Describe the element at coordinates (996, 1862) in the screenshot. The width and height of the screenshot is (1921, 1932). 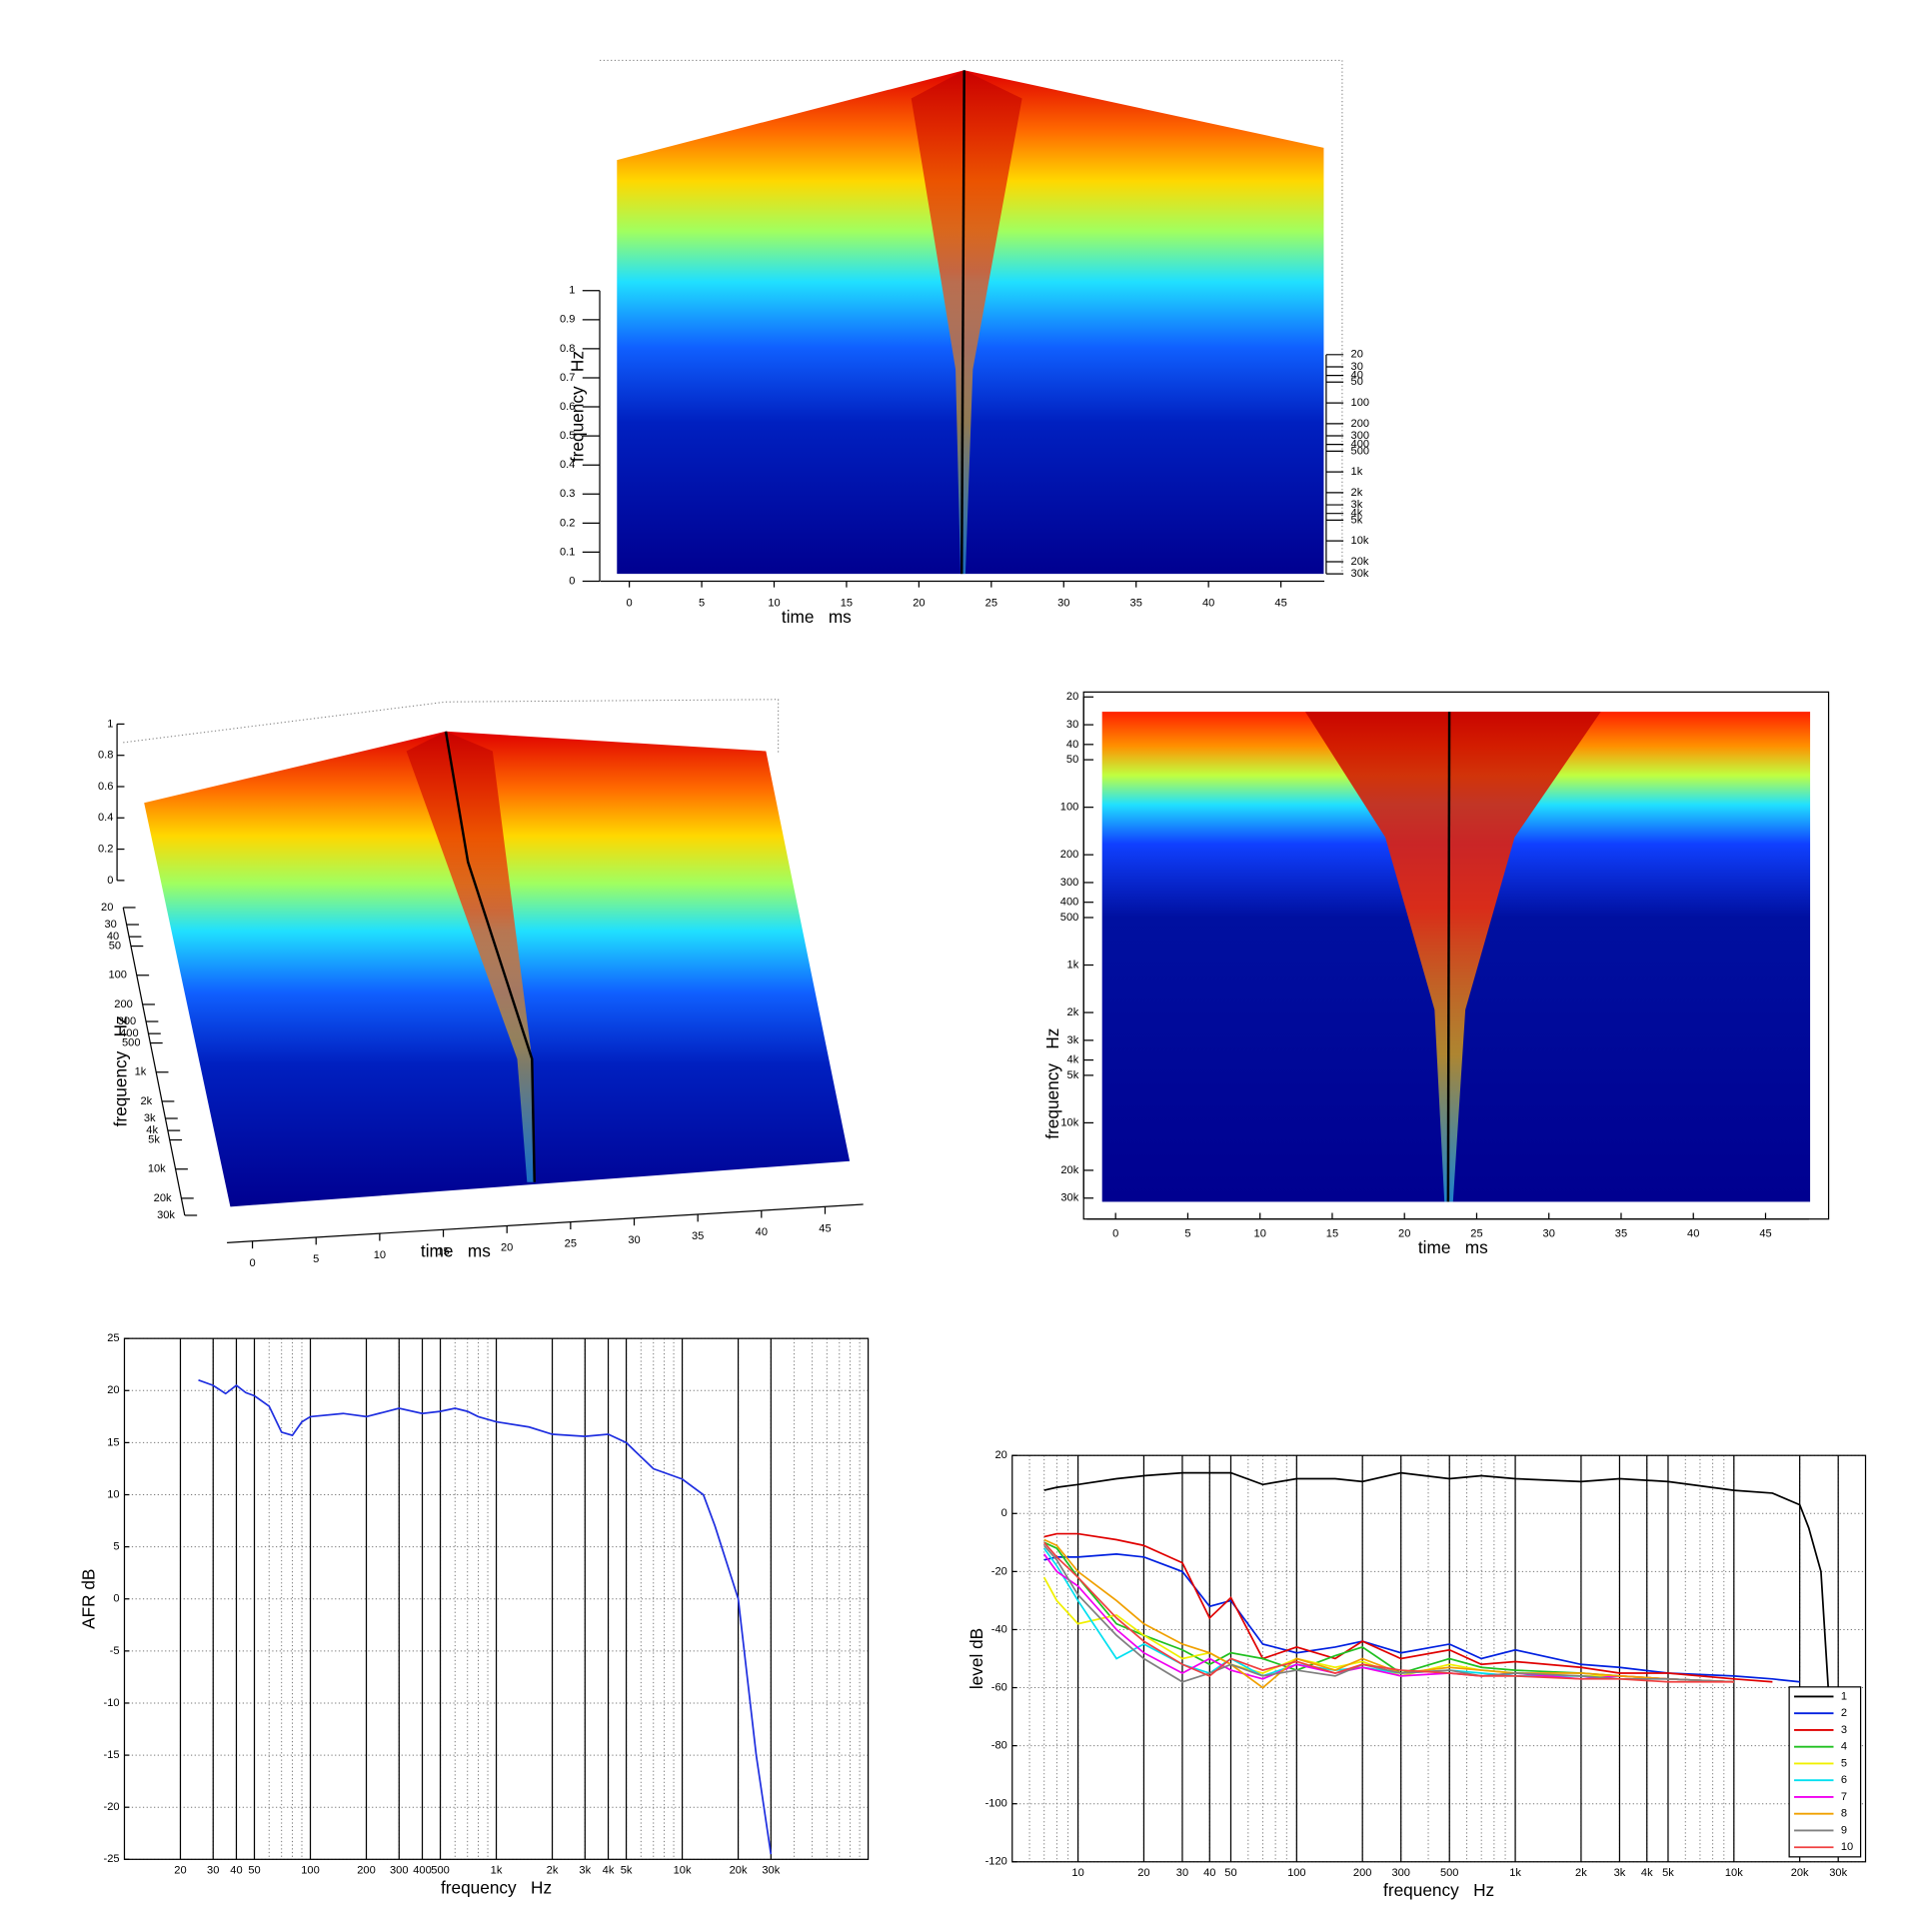
I see `y-tick-label: -120` at that location.